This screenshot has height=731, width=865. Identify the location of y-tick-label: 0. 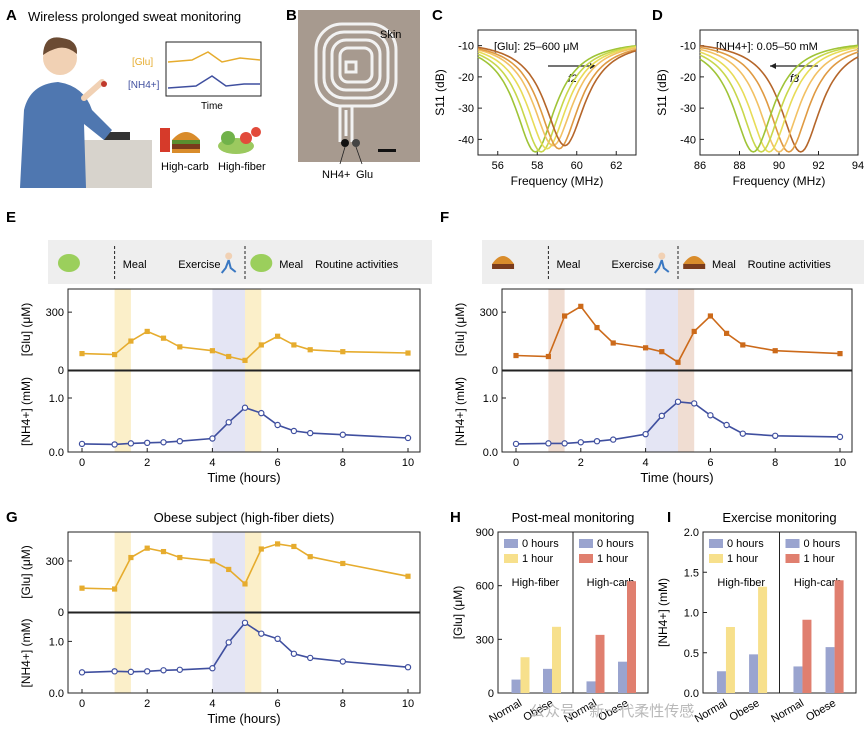
(491, 694).